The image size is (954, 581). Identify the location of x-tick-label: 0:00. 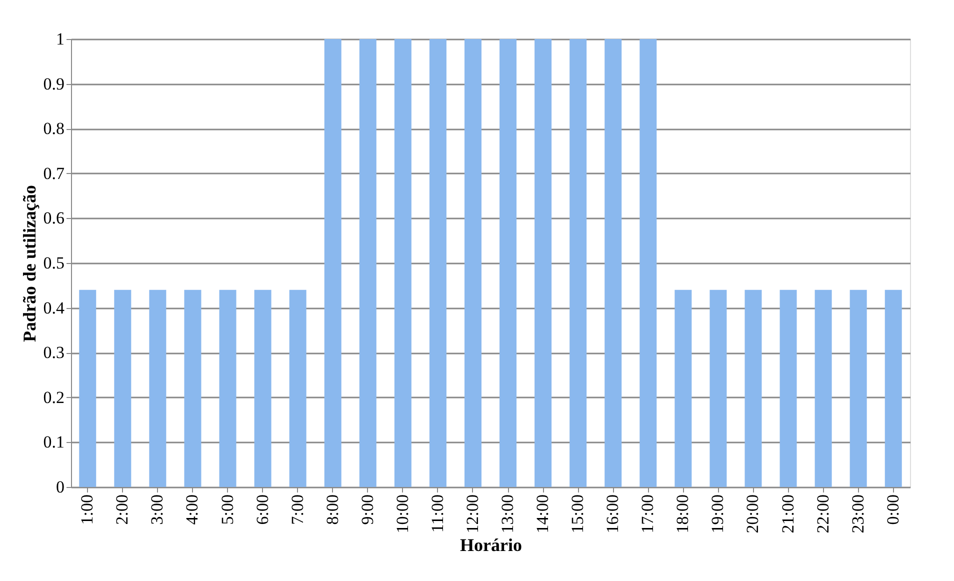
(892, 509).